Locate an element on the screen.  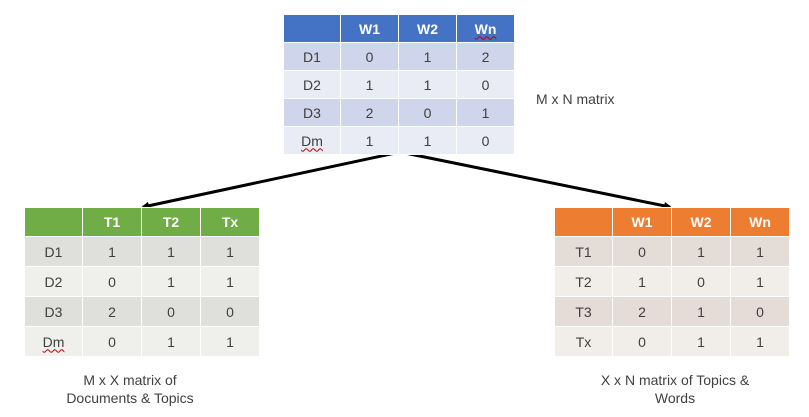
column-header: T1 is located at coordinates (112, 222).